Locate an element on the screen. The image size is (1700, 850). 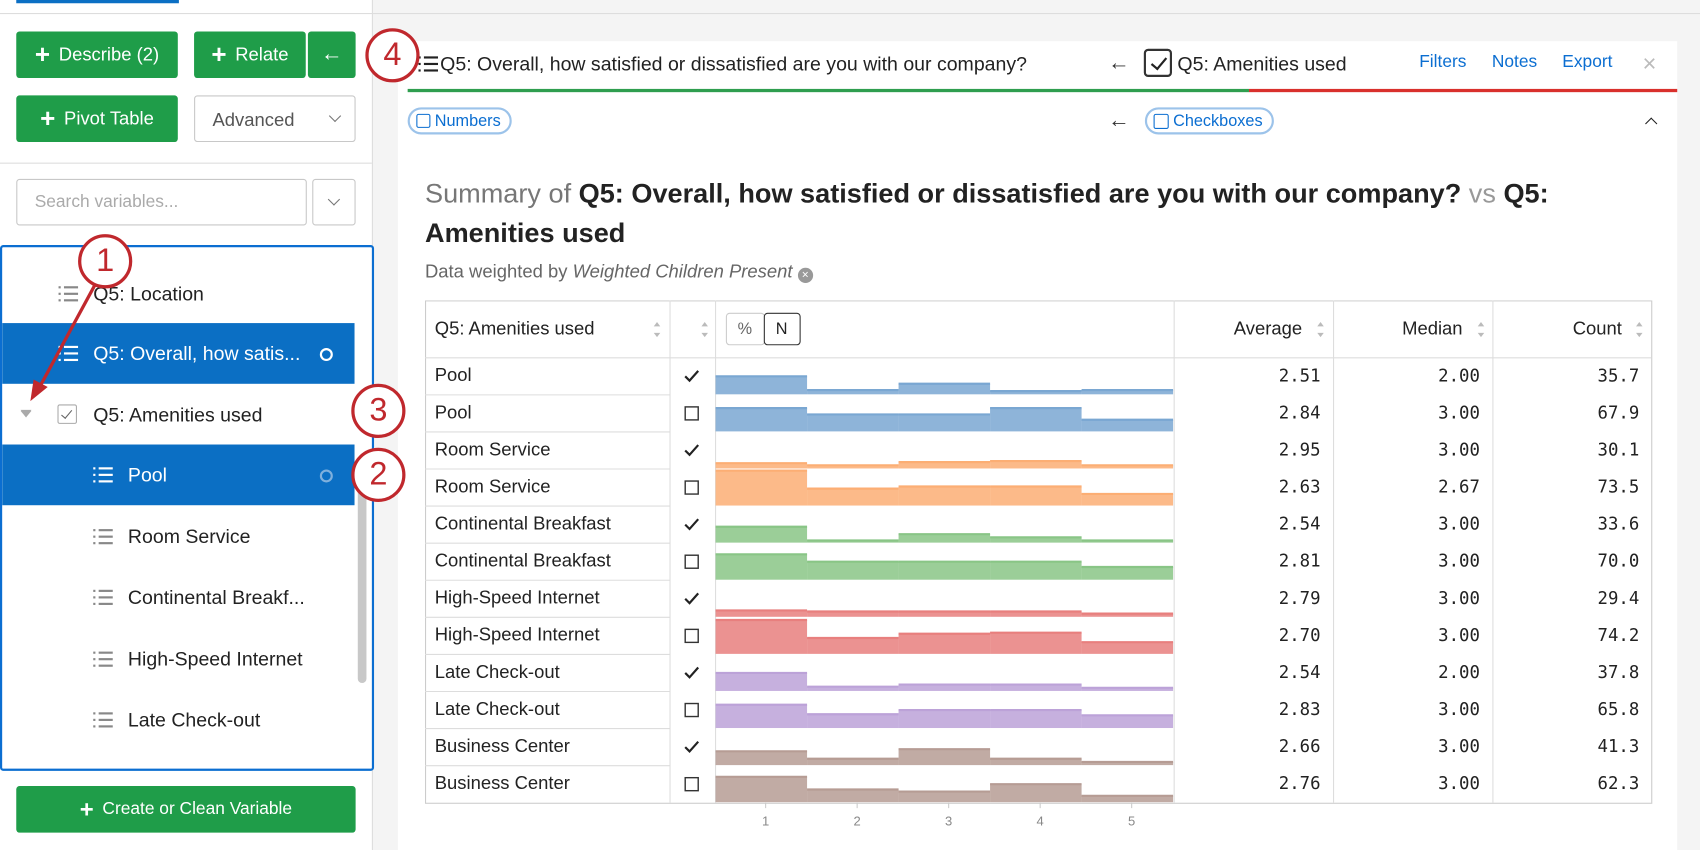
close-button: × is located at coordinates (1649, 63).